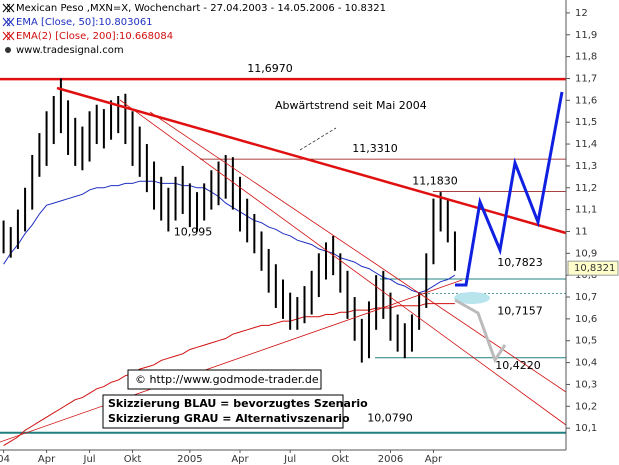  Describe the element at coordinates (227, 379) in the screenshot. I see `annotation: © http://www.godmode-trader.de` at that location.